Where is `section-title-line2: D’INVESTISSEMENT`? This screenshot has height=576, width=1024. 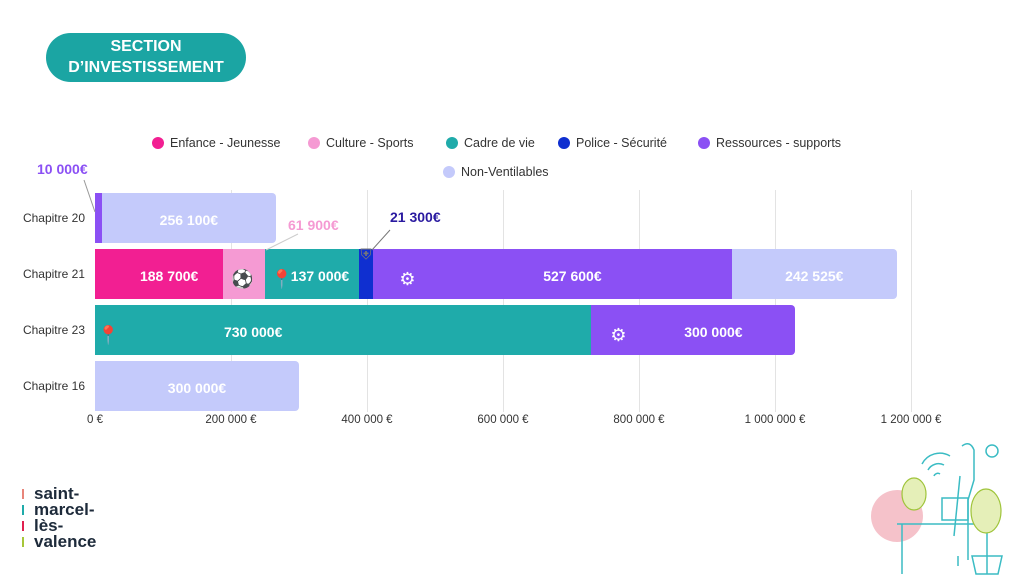 section-title-line2: D’INVESTISSEMENT is located at coordinates (146, 67).